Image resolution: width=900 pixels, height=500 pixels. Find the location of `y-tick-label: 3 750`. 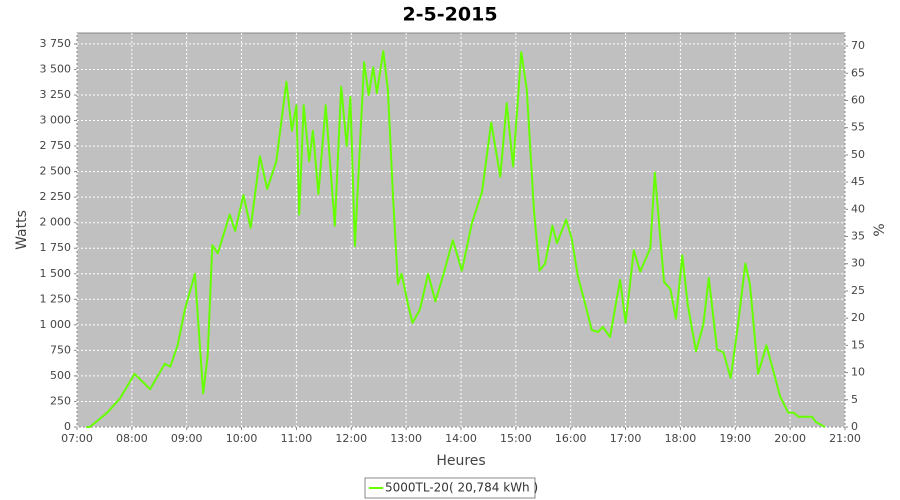

y-tick-label: 3 750 is located at coordinates (56, 43).